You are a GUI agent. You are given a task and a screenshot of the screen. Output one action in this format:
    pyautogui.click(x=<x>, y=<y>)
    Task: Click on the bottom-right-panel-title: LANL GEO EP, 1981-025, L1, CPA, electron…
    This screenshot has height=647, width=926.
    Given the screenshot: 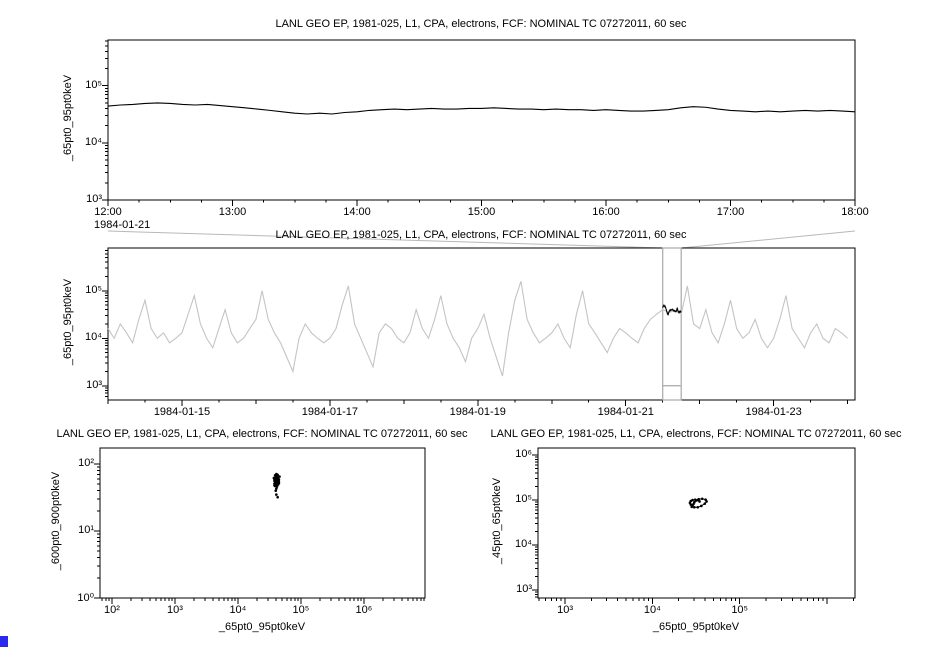 What is the action you would take?
    pyautogui.click(x=696, y=434)
    